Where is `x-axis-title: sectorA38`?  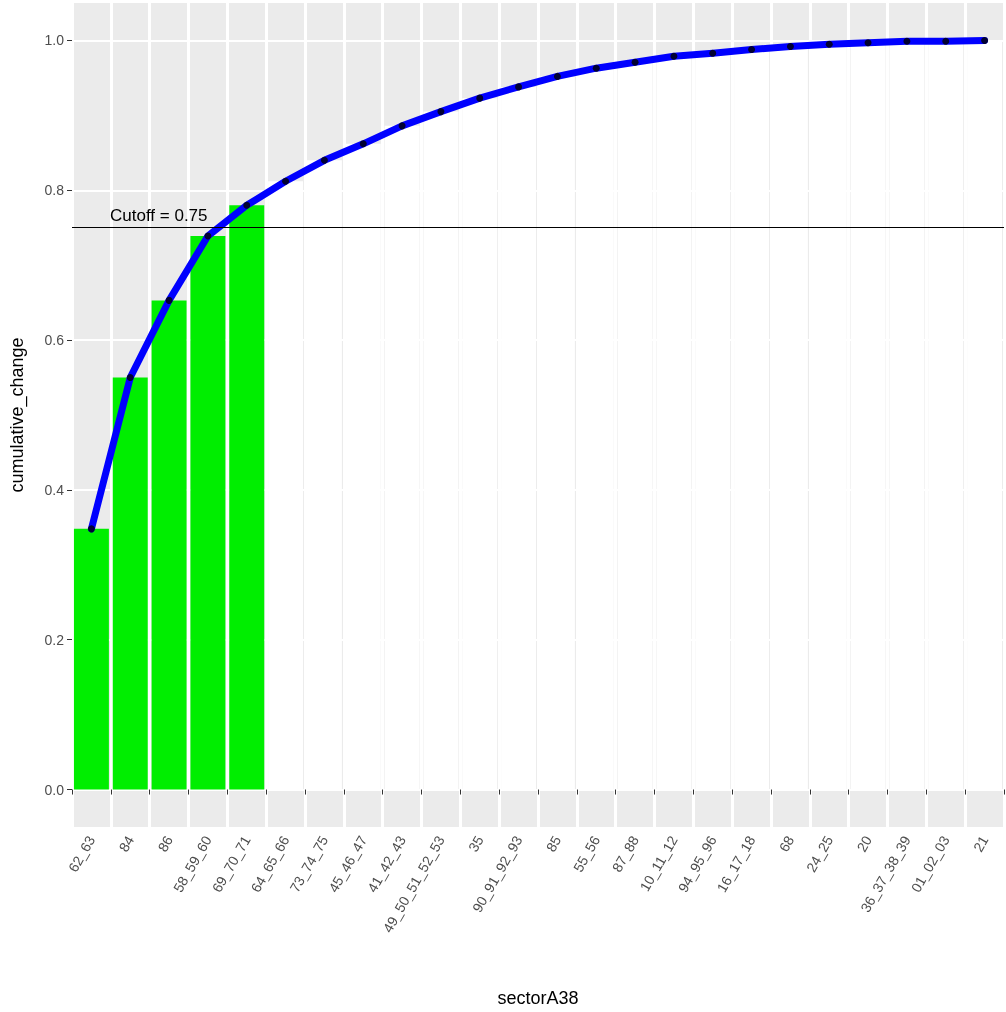
x-axis-title: sectorA38 is located at coordinates (538, 998).